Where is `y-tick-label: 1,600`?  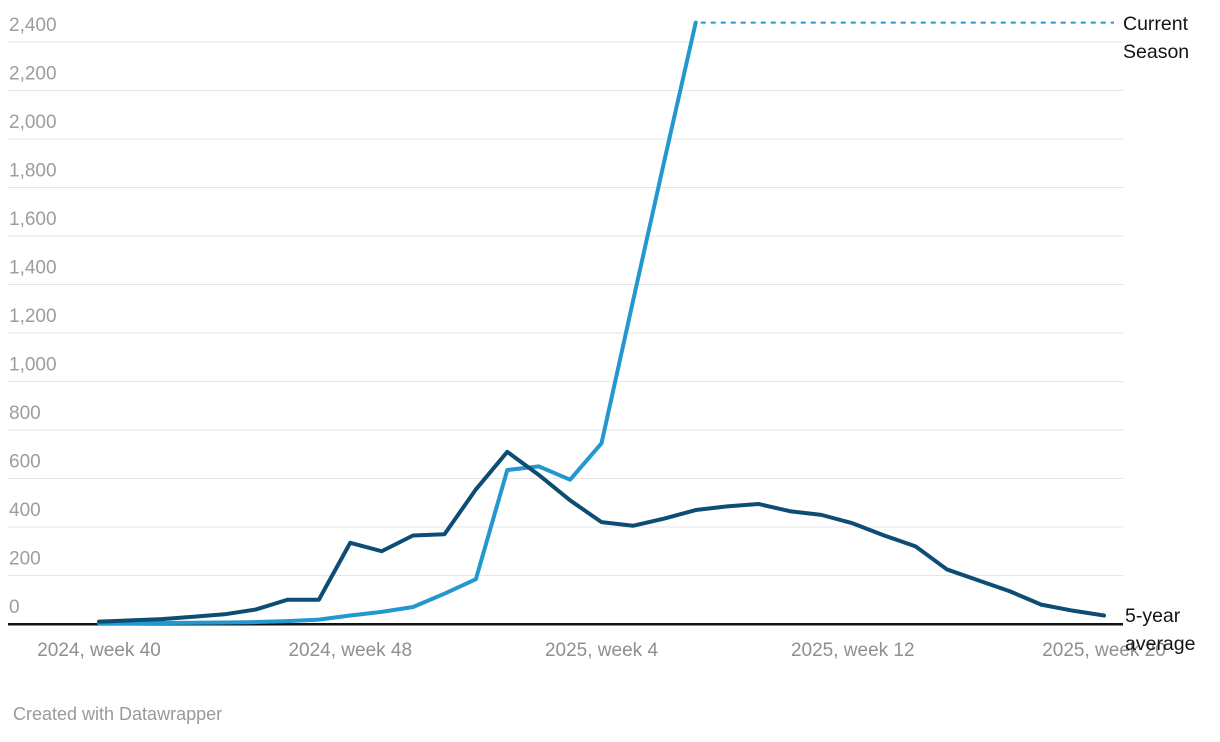
y-tick-label: 1,600 is located at coordinates (33, 219).